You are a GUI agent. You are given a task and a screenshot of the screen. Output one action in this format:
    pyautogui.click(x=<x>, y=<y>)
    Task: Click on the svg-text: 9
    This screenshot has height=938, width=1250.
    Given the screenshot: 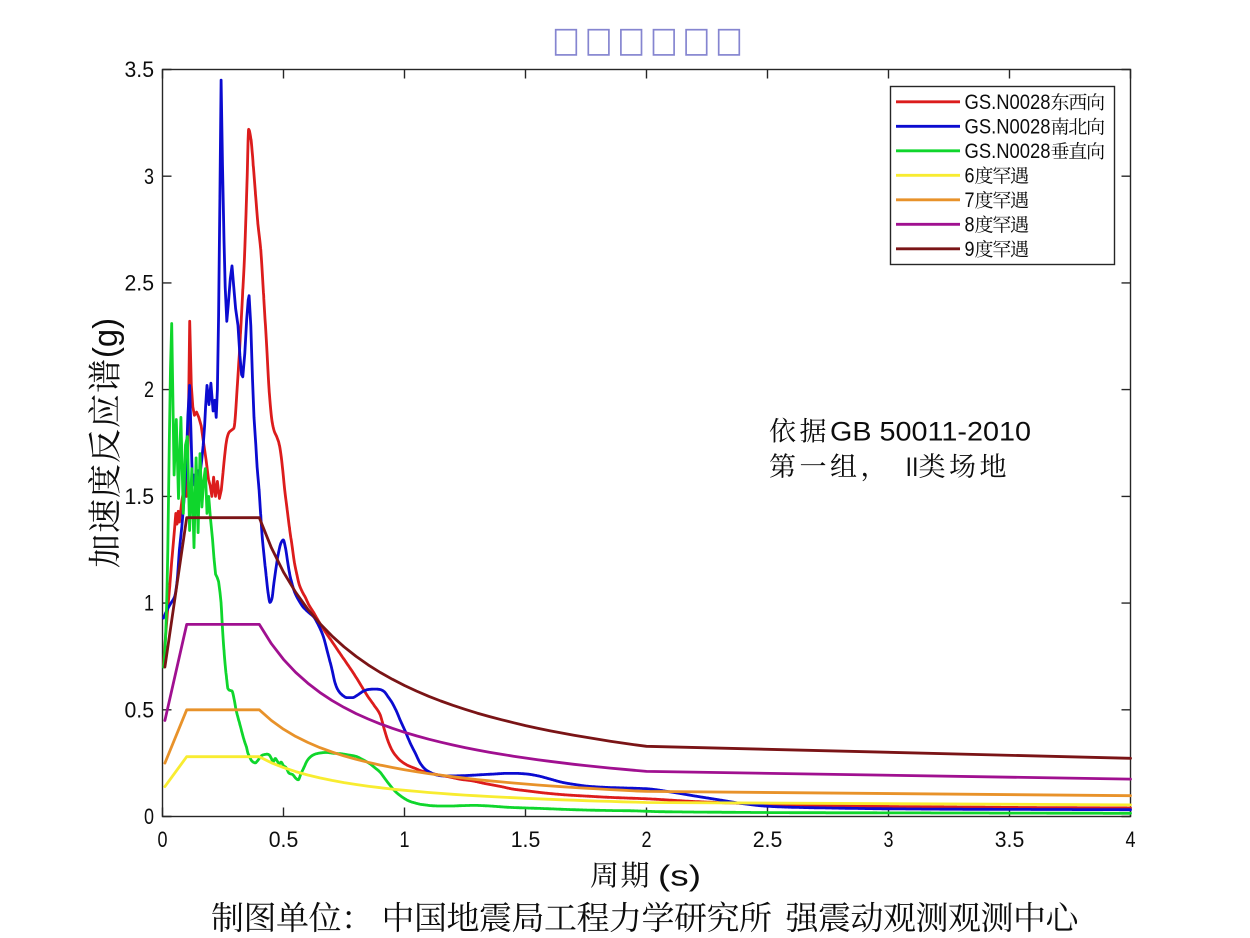 What is the action you would take?
    pyautogui.click(x=970, y=249)
    